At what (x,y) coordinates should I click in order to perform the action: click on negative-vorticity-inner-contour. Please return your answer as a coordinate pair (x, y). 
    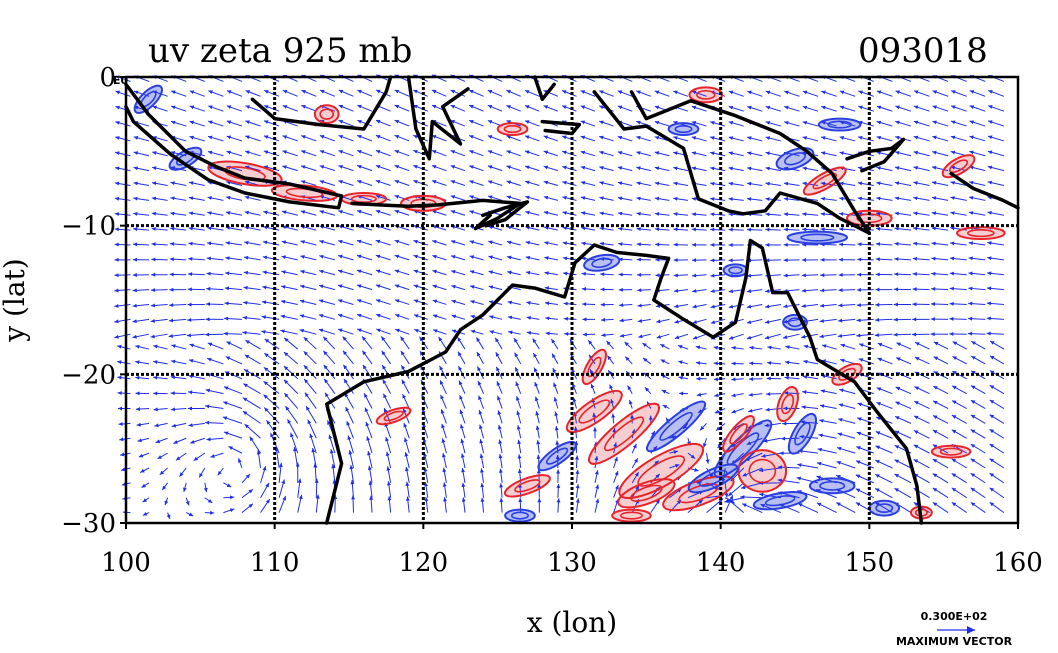
    Looking at the image, I should click on (519, 515).